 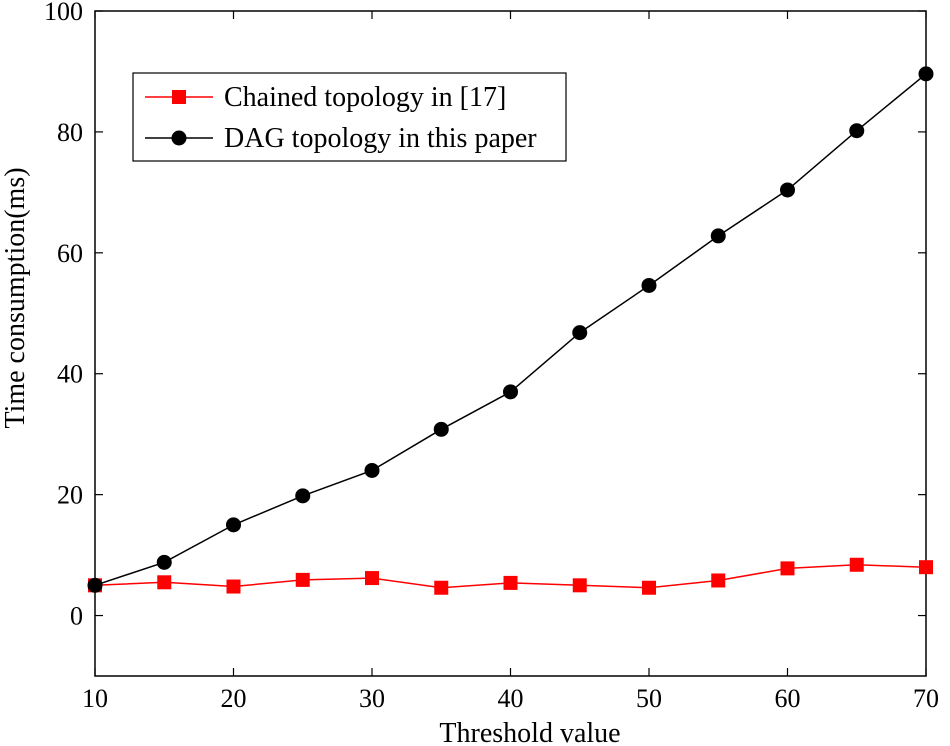 I want to click on legend-label-chained: Chained topology in [17], so click(x=365, y=97).